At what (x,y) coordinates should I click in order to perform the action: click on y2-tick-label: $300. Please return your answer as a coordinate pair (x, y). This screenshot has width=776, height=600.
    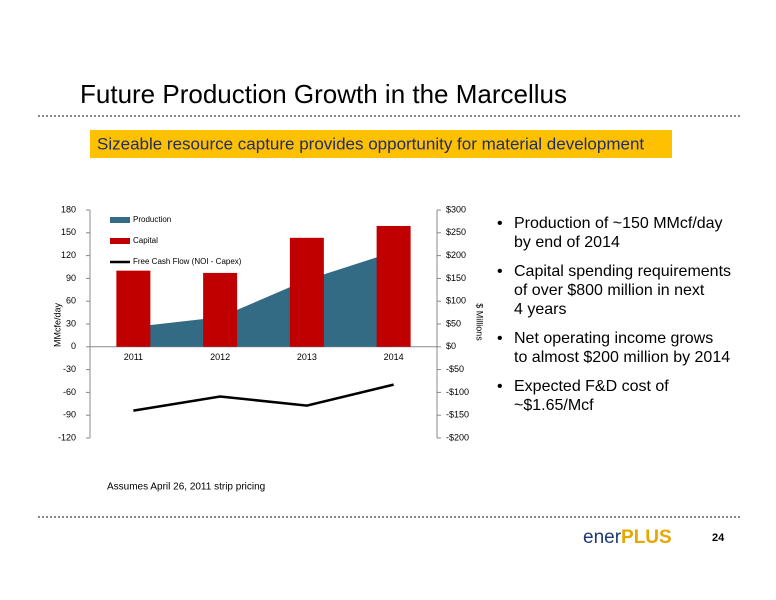
    Looking at the image, I should click on (456, 209).